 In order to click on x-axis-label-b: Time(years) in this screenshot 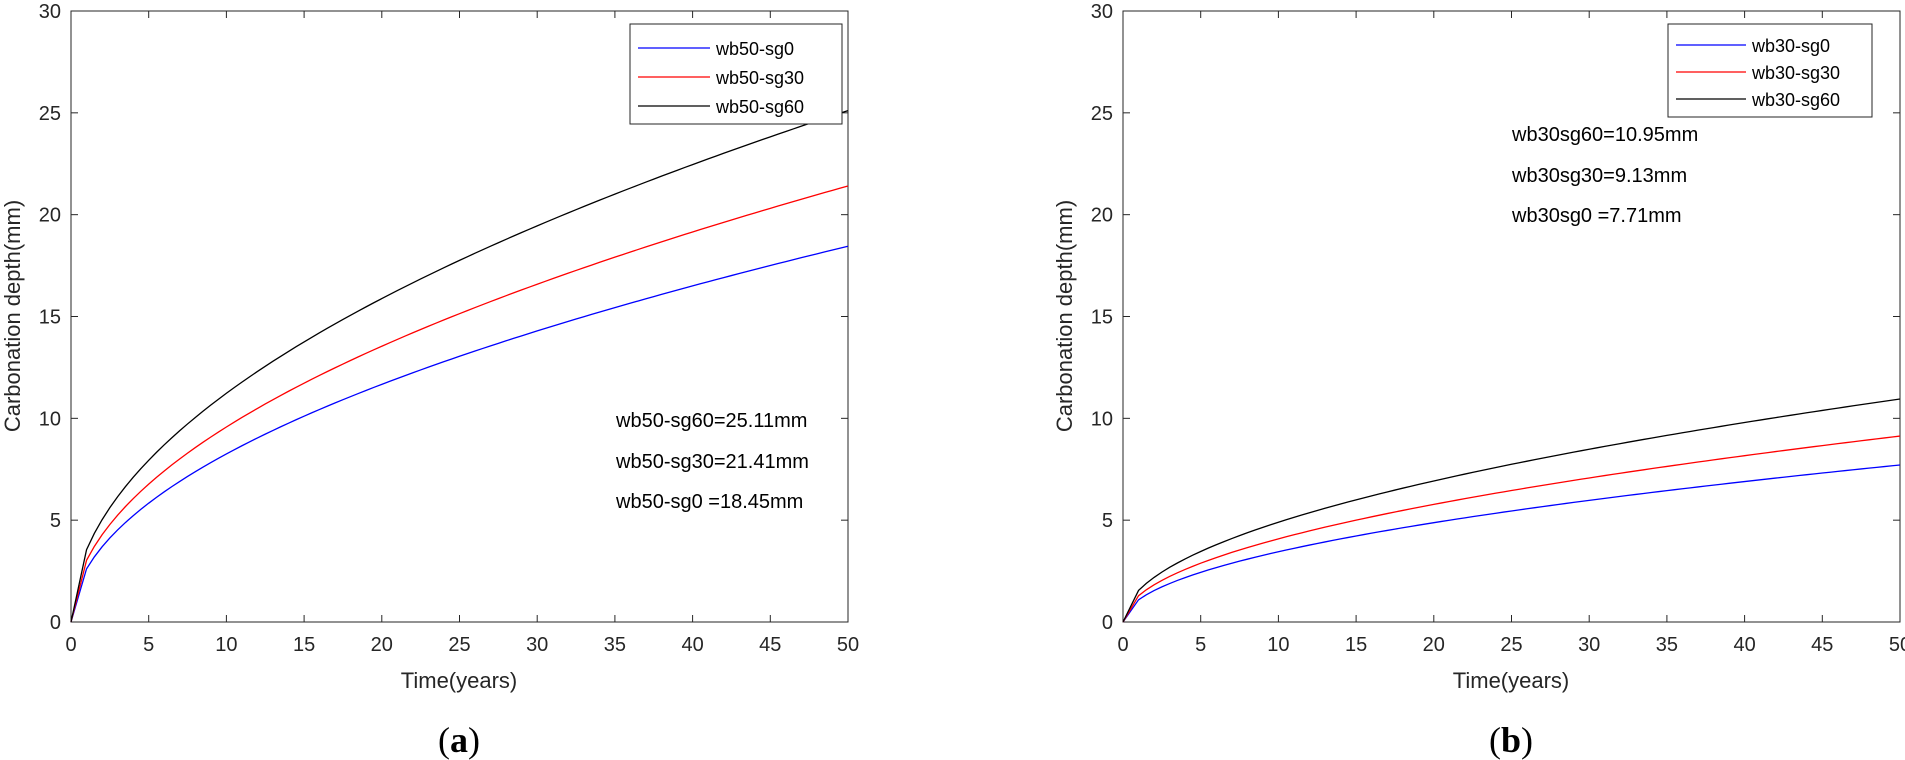, I will do `click(1511, 680)`.